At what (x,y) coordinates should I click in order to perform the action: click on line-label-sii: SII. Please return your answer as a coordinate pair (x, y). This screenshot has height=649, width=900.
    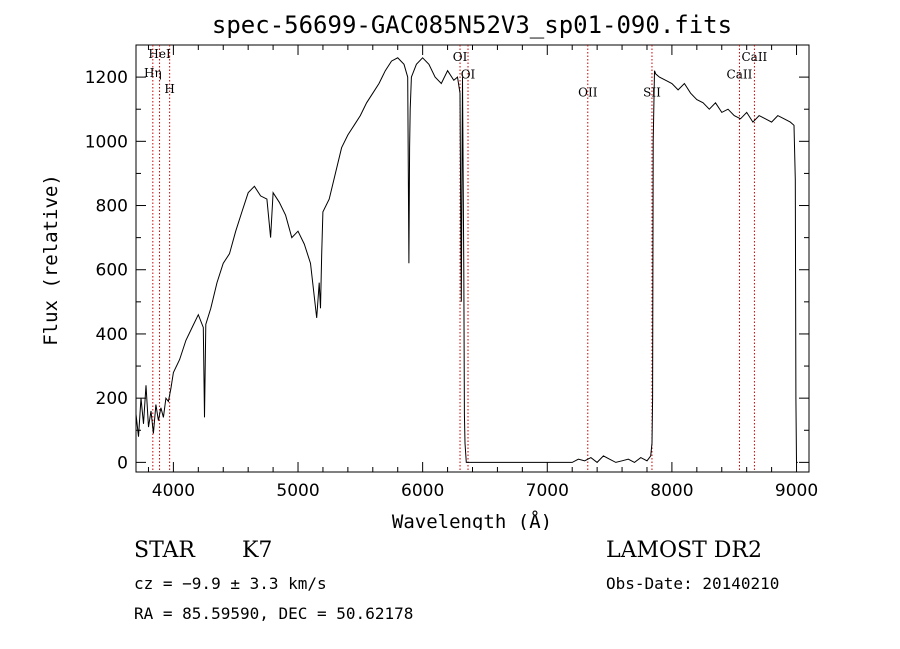
    Looking at the image, I should click on (652, 92).